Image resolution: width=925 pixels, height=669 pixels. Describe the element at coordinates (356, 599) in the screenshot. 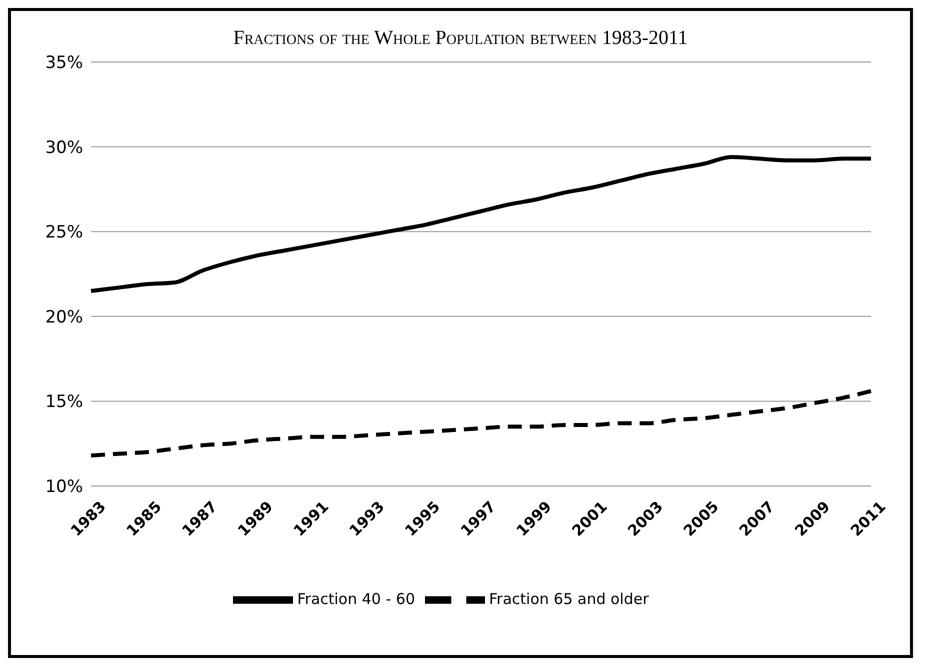

I see `legend-label: Fraction 40 - 60` at that location.